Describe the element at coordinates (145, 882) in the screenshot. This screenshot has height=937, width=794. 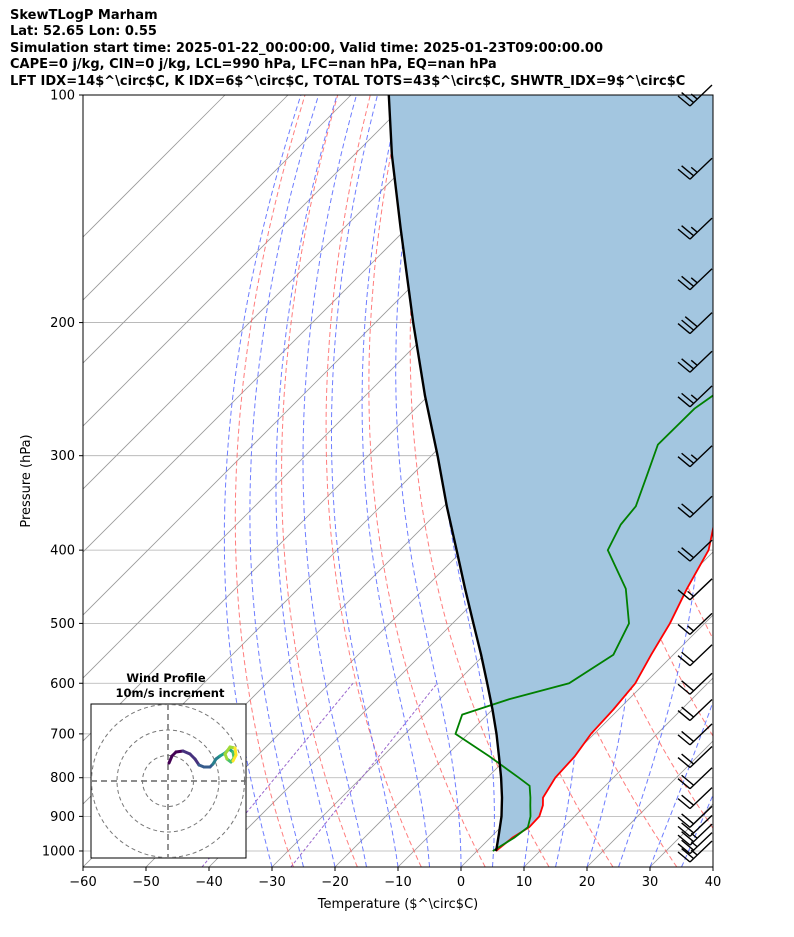
I see `x-tick-label: −50` at that location.